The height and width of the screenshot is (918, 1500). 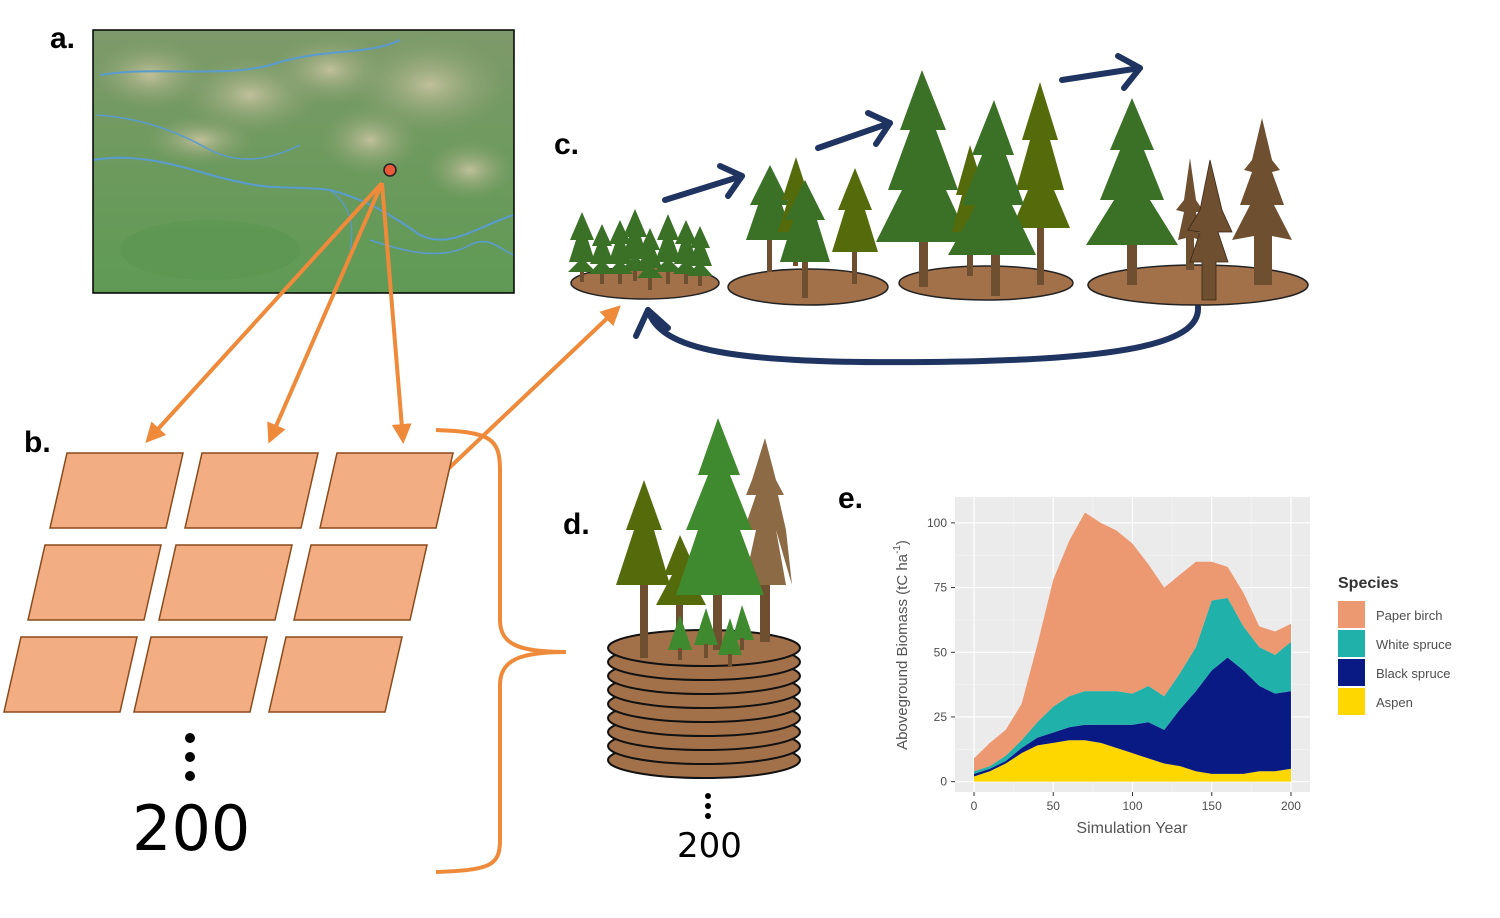 I want to click on mature-trees, so click(x=973, y=183).